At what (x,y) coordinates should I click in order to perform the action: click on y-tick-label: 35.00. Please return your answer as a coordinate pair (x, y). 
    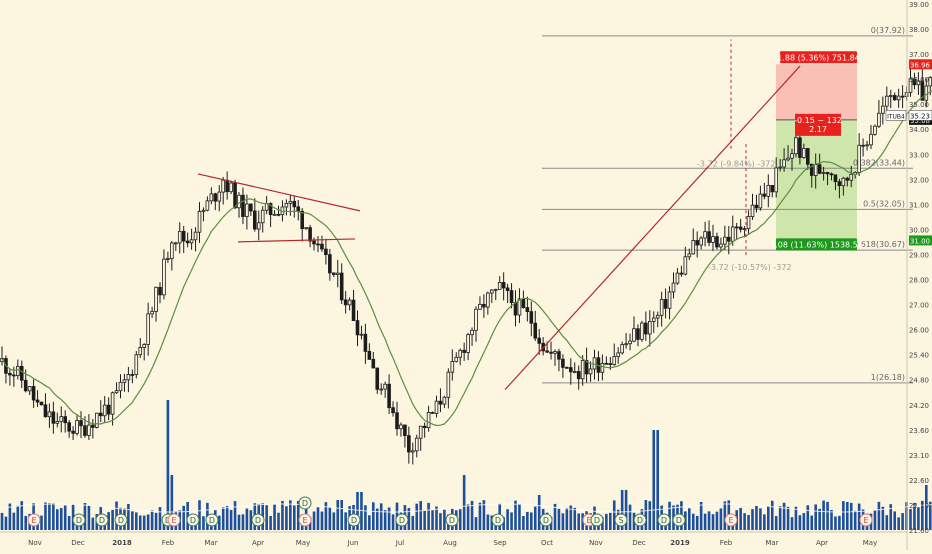
    Looking at the image, I should click on (919, 105).